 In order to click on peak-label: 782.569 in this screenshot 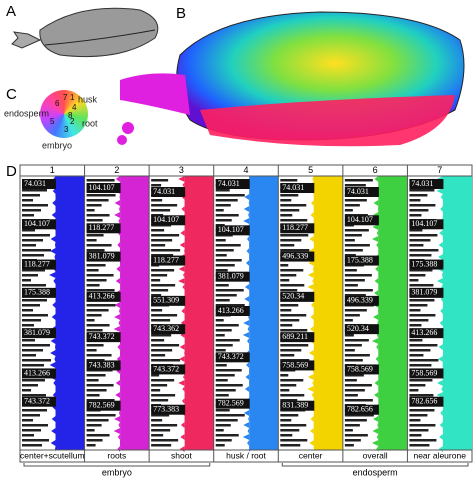, I will do `click(102, 405)`.